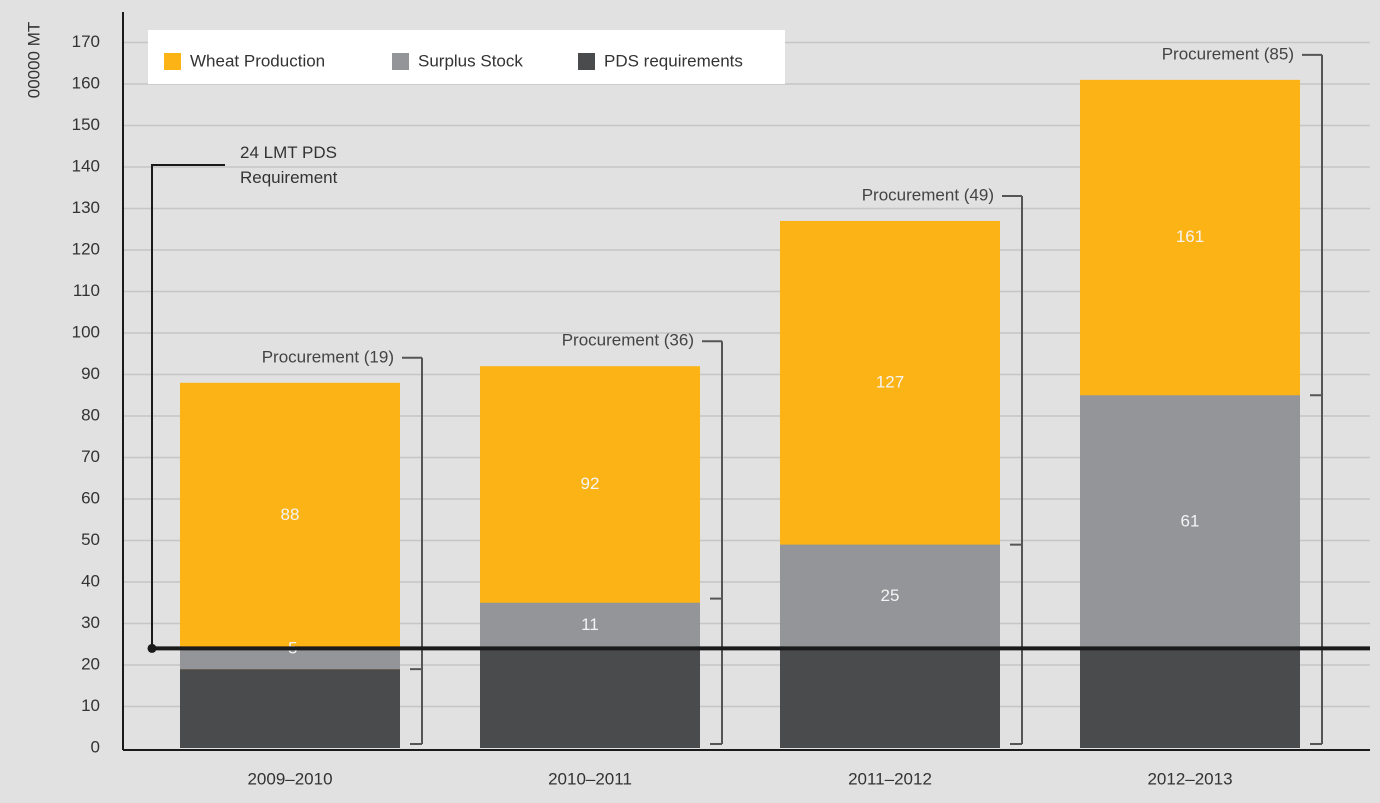 The width and height of the screenshot is (1380, 803). What do you see at coordinates (928, 194) in the screenshot?
I see `procurement-label: Procurement (49)` at bounding box center [928, 194].